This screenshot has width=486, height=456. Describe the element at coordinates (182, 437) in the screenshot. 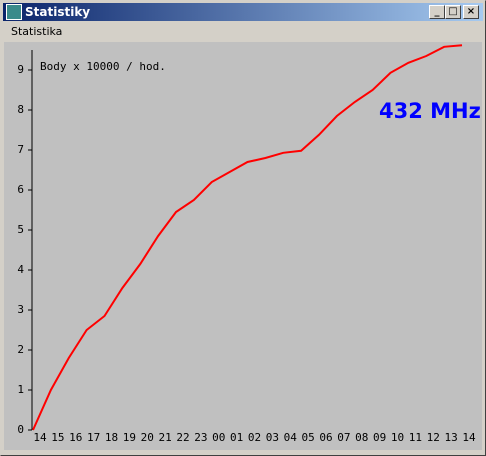

I see `x-tick-label: 22` at that location.